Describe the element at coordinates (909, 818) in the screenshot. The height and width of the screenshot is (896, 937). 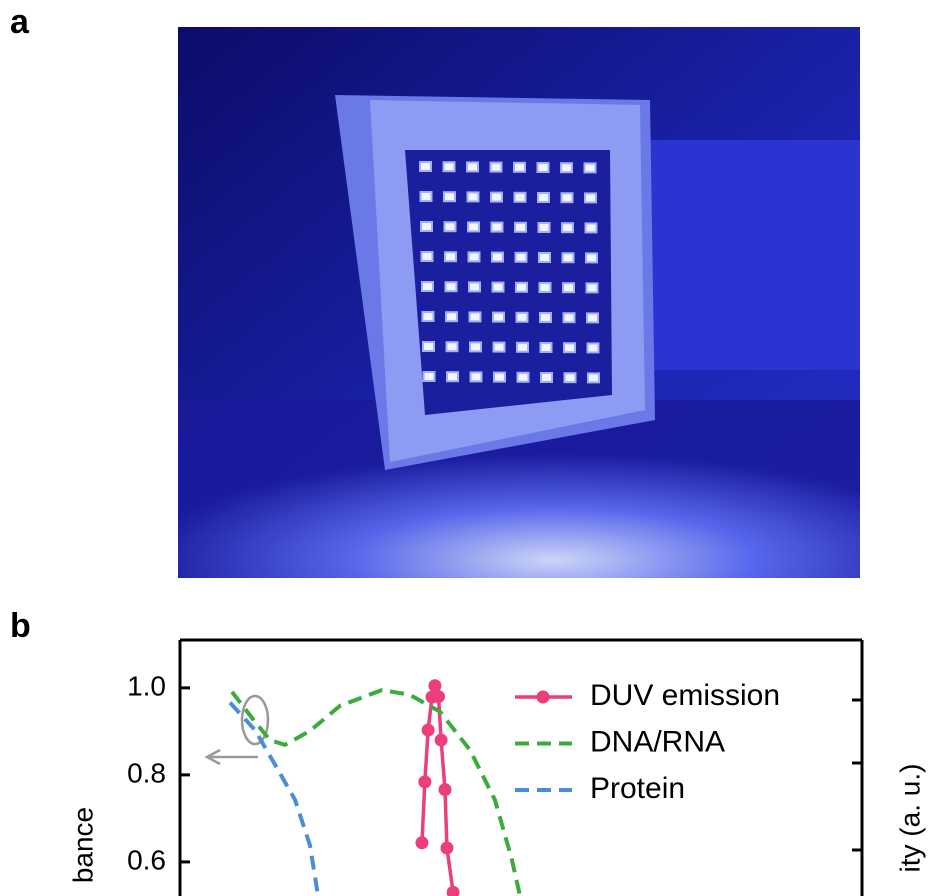
I see `y2-axis-label: ity (a. u.)` at that location.